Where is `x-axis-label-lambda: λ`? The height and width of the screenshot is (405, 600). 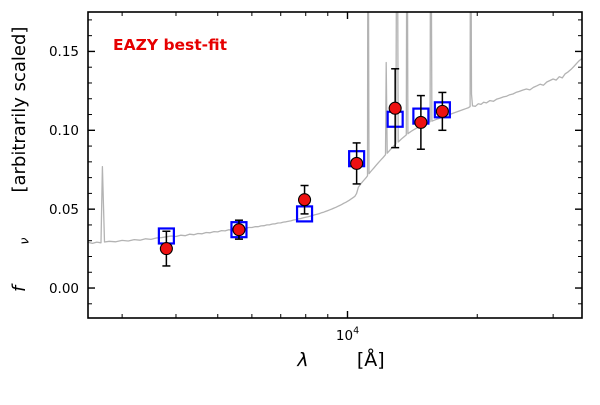 x-axis-label-lambda: λ is located at coordinates (302, 360).